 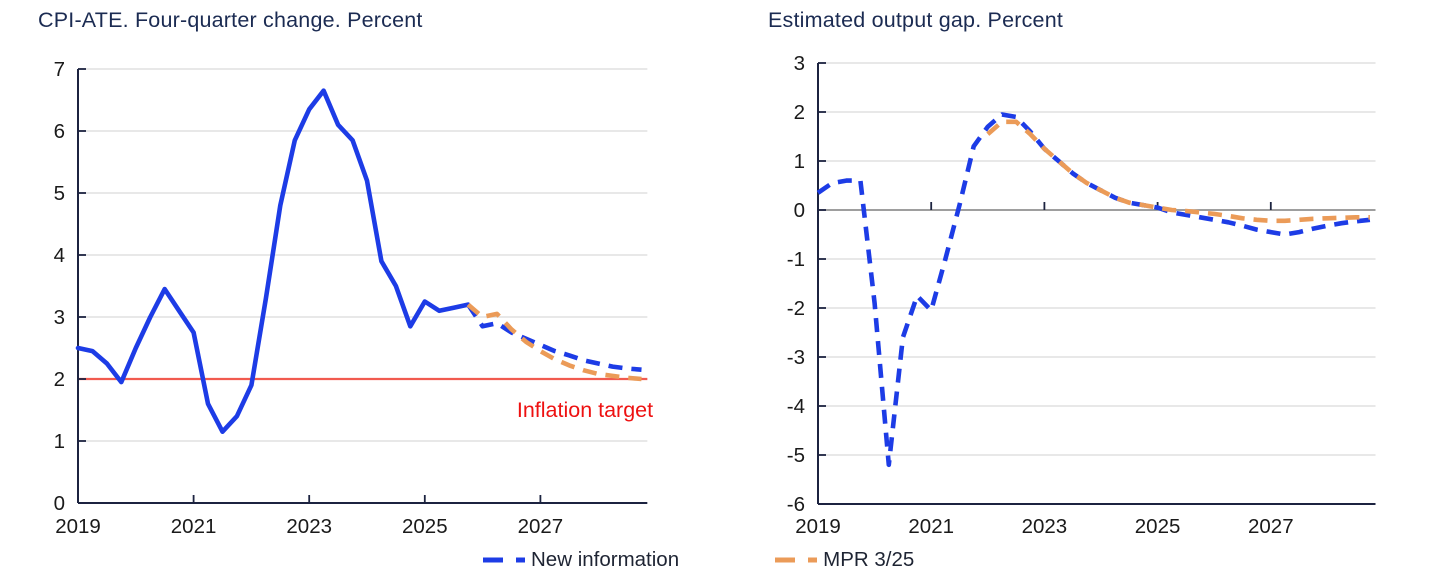 What do you see at coordinates (796, 357) in the screenshot?
I see `y-tick-label: -3` at bounding box center [796, 357].